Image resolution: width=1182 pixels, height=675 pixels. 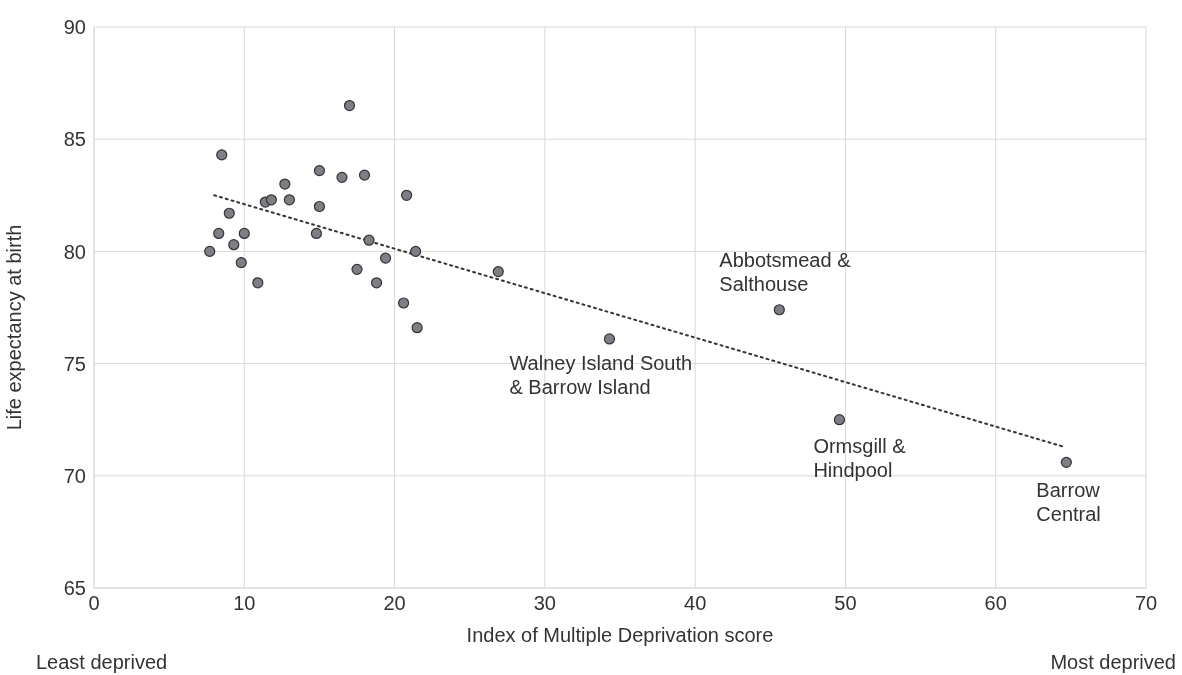 What do you see at coordinates (102, 662) in the screenshot?
I see `text: Least deprived` at bounding box center [102, 662].